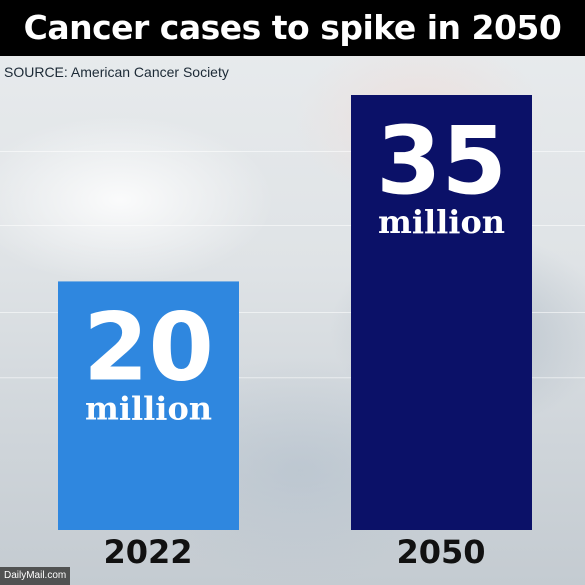 This screenshot has width=585, height=585. Describe the element at coordinates (147, 552) in the screenshot. I see `x-tick-label: 2022` at that location.